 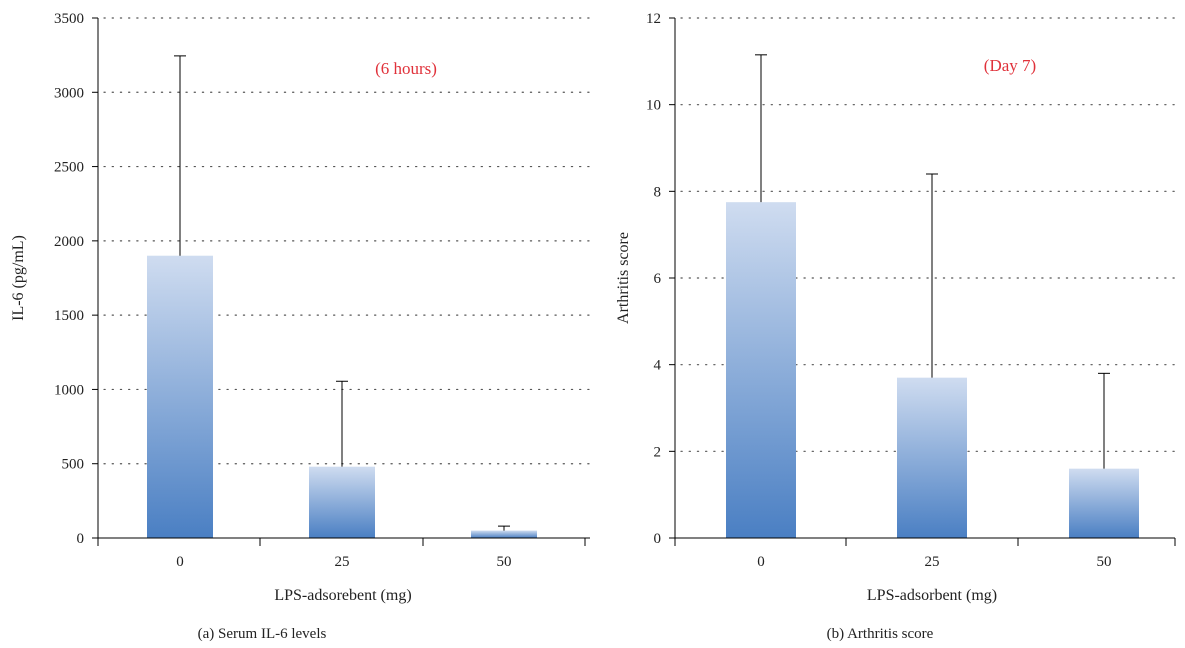 What do you see at coordinates (69, 242) in the screenshot?
I see `y-tick-label-2000: 2000` at bounding box center [69, 242].